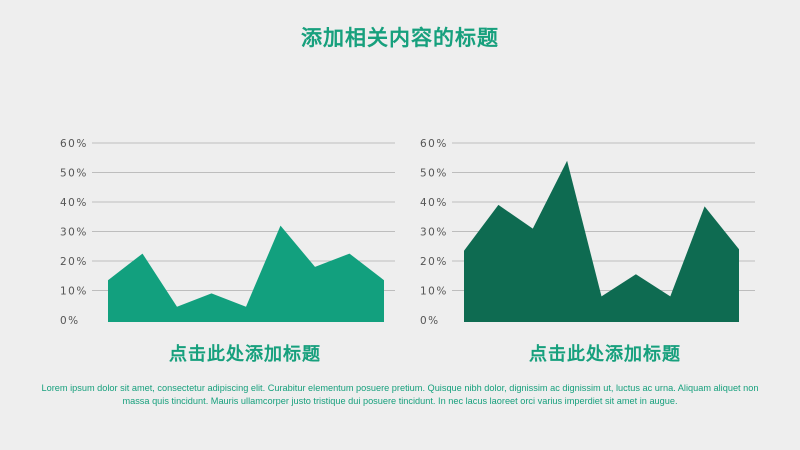 The height and width of the screenshot is (450, 800). What do you see at coordinates (246, 273) in the screenshot?
I see `left-area-series` at bounding box center [246, 273].